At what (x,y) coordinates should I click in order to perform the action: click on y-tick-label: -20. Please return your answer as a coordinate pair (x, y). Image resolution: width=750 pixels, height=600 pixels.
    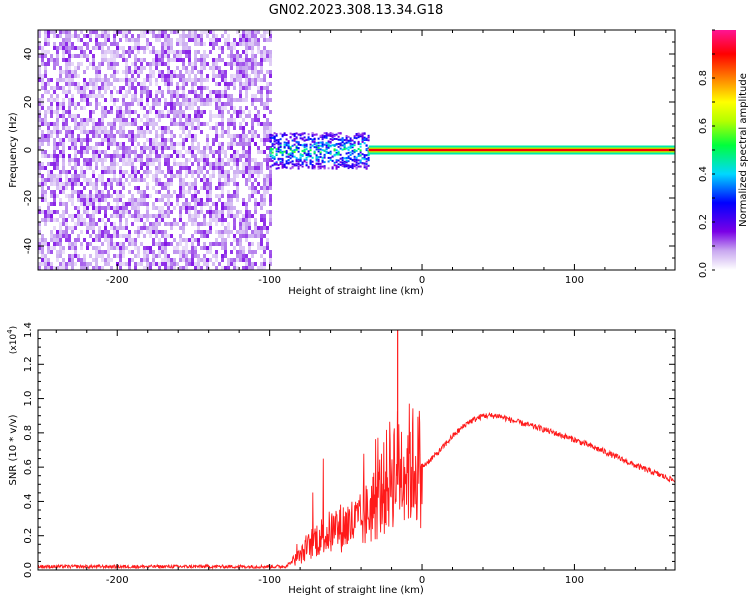
    Looking at the image, I should click on (28, 198).